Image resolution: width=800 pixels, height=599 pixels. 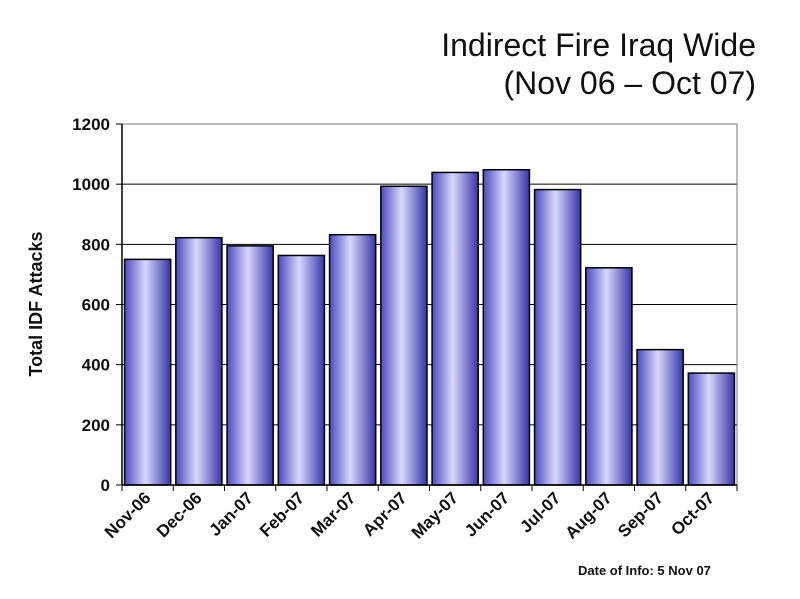 I want to click on x-tick-label: Sep-07, so click(x=640, y=514).